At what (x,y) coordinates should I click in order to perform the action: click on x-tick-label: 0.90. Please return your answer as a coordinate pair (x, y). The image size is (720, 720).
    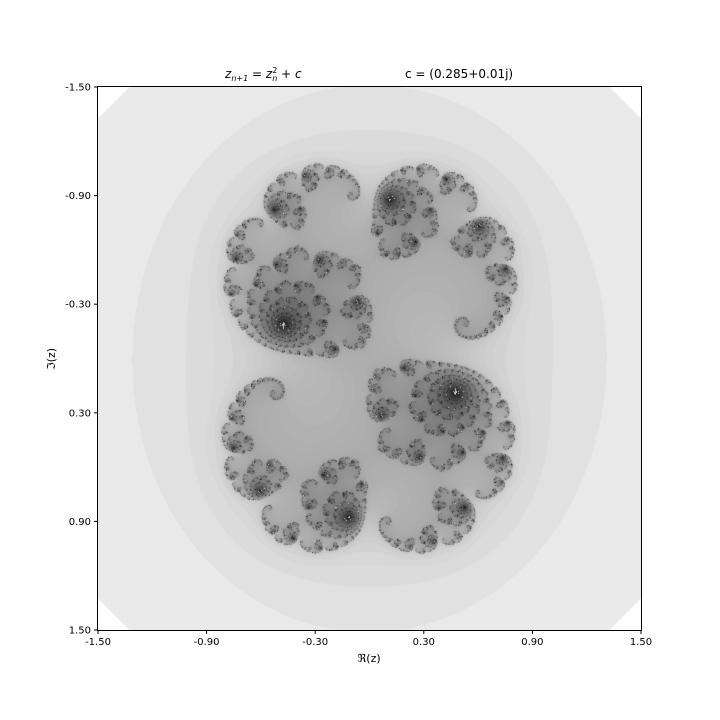
    Looking at the image, I should click on (532, 642).